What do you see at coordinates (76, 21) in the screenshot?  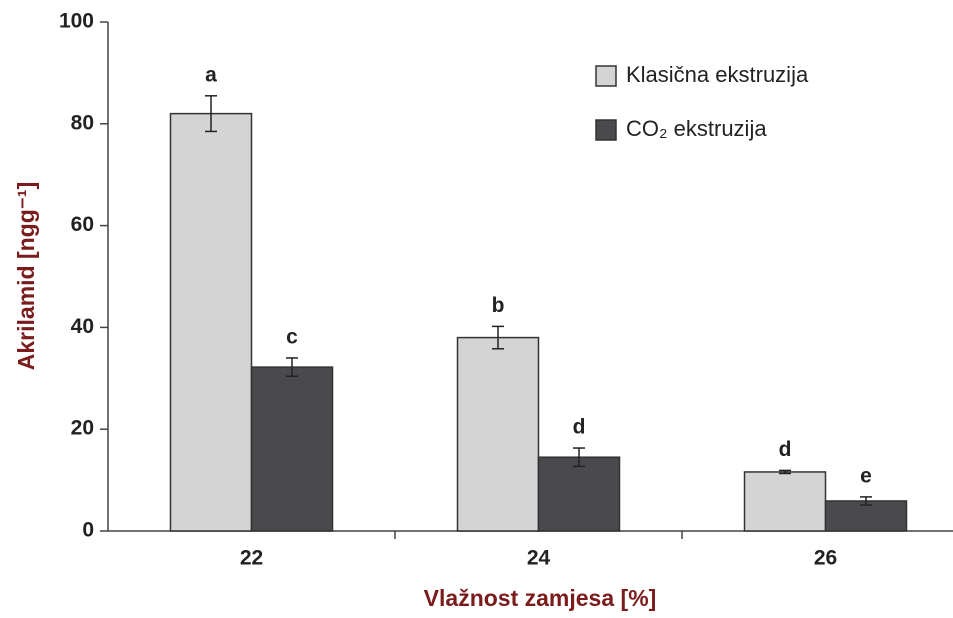 I see `y-tick-label: 100` at bounding box center [76, 21].